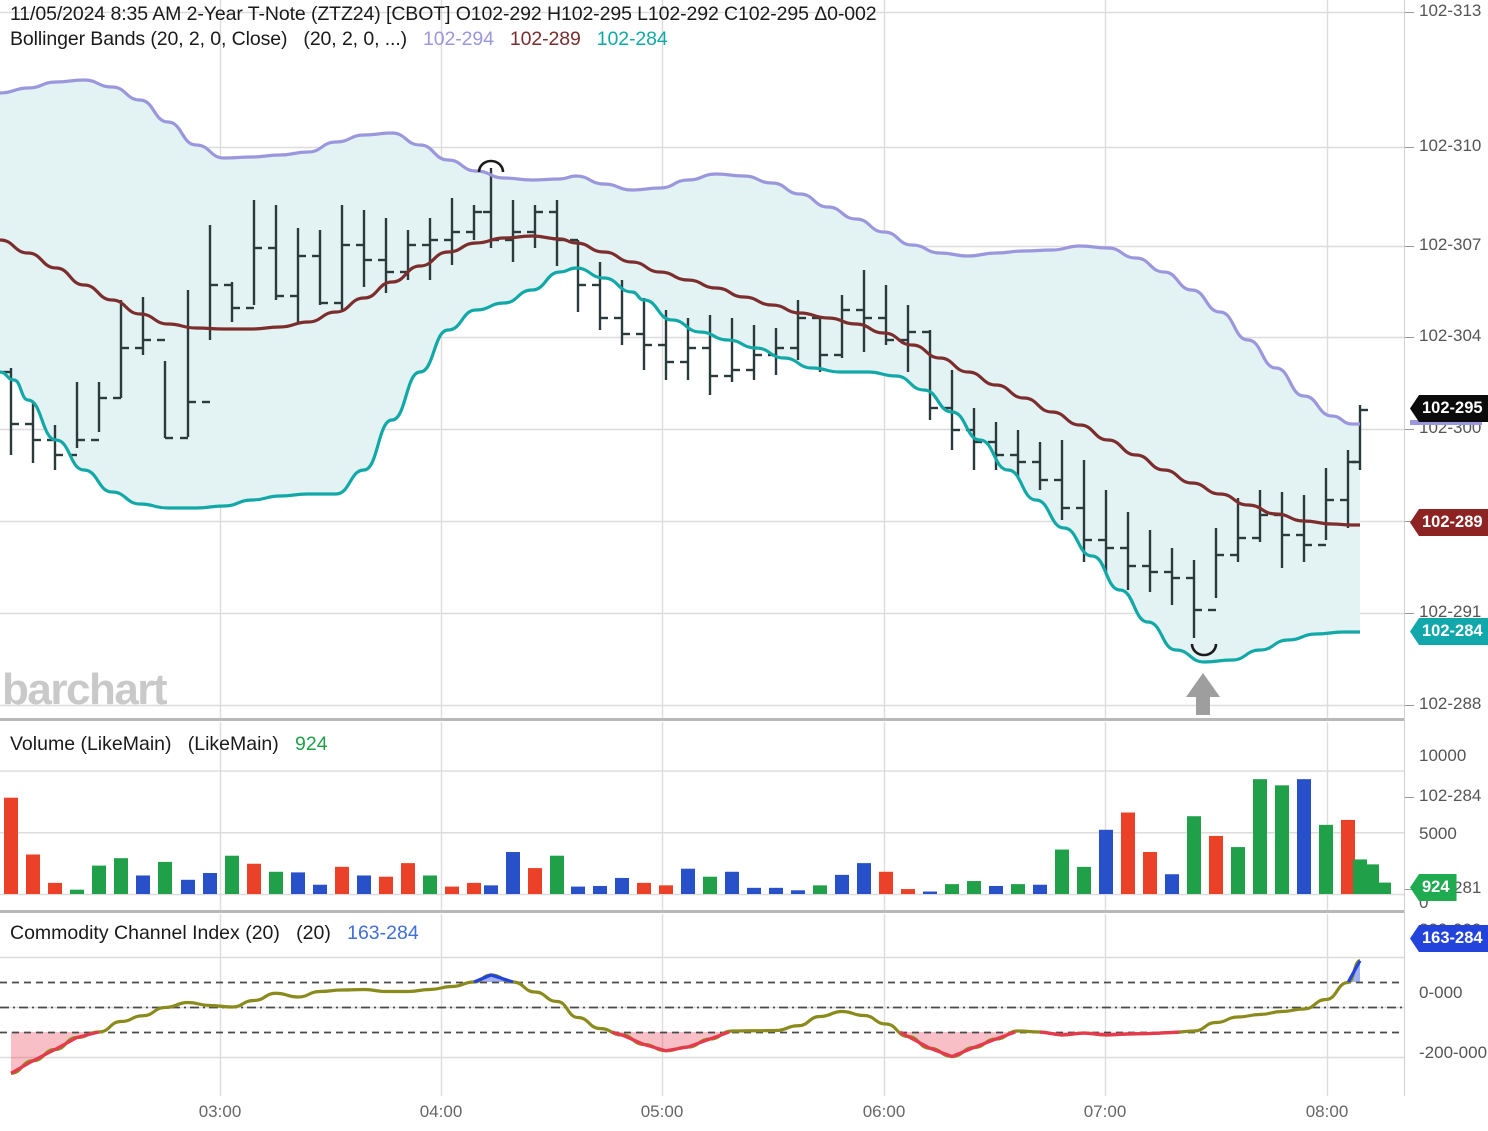  Describe the element at coordinates (1449, 631) in the screenshot. I see `bollinger-lower-badge: 102-284` at that location.